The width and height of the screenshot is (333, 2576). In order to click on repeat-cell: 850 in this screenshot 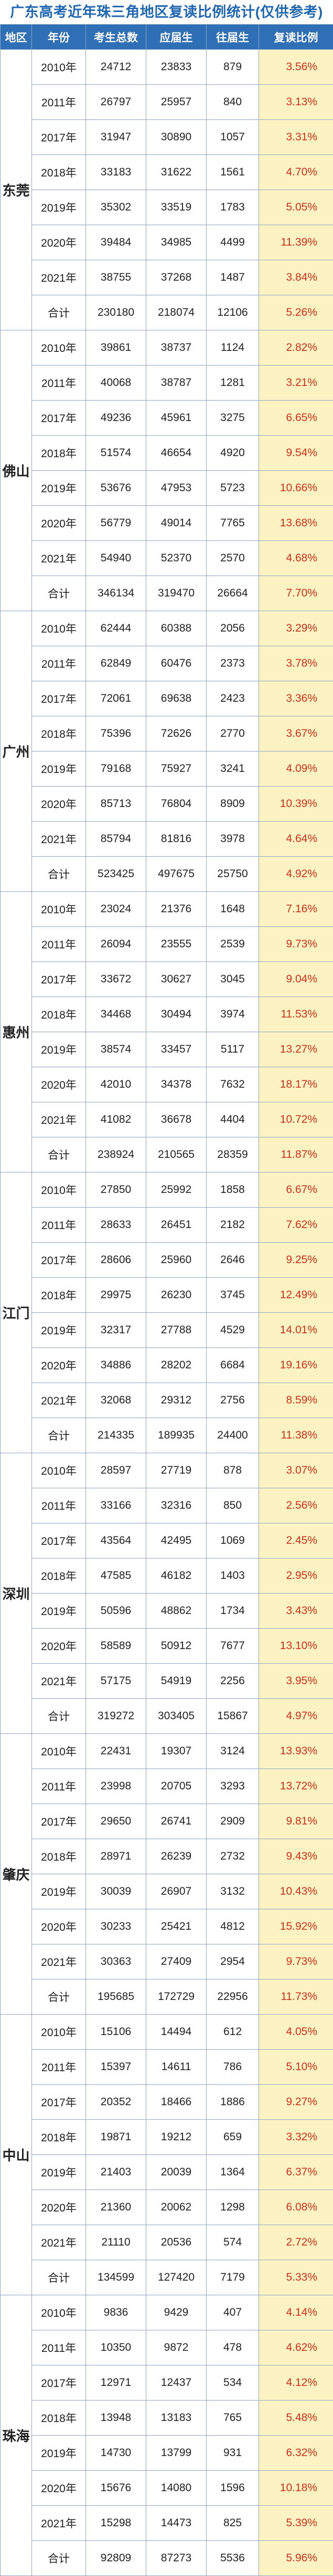, I will do `click(233, 1505)`.